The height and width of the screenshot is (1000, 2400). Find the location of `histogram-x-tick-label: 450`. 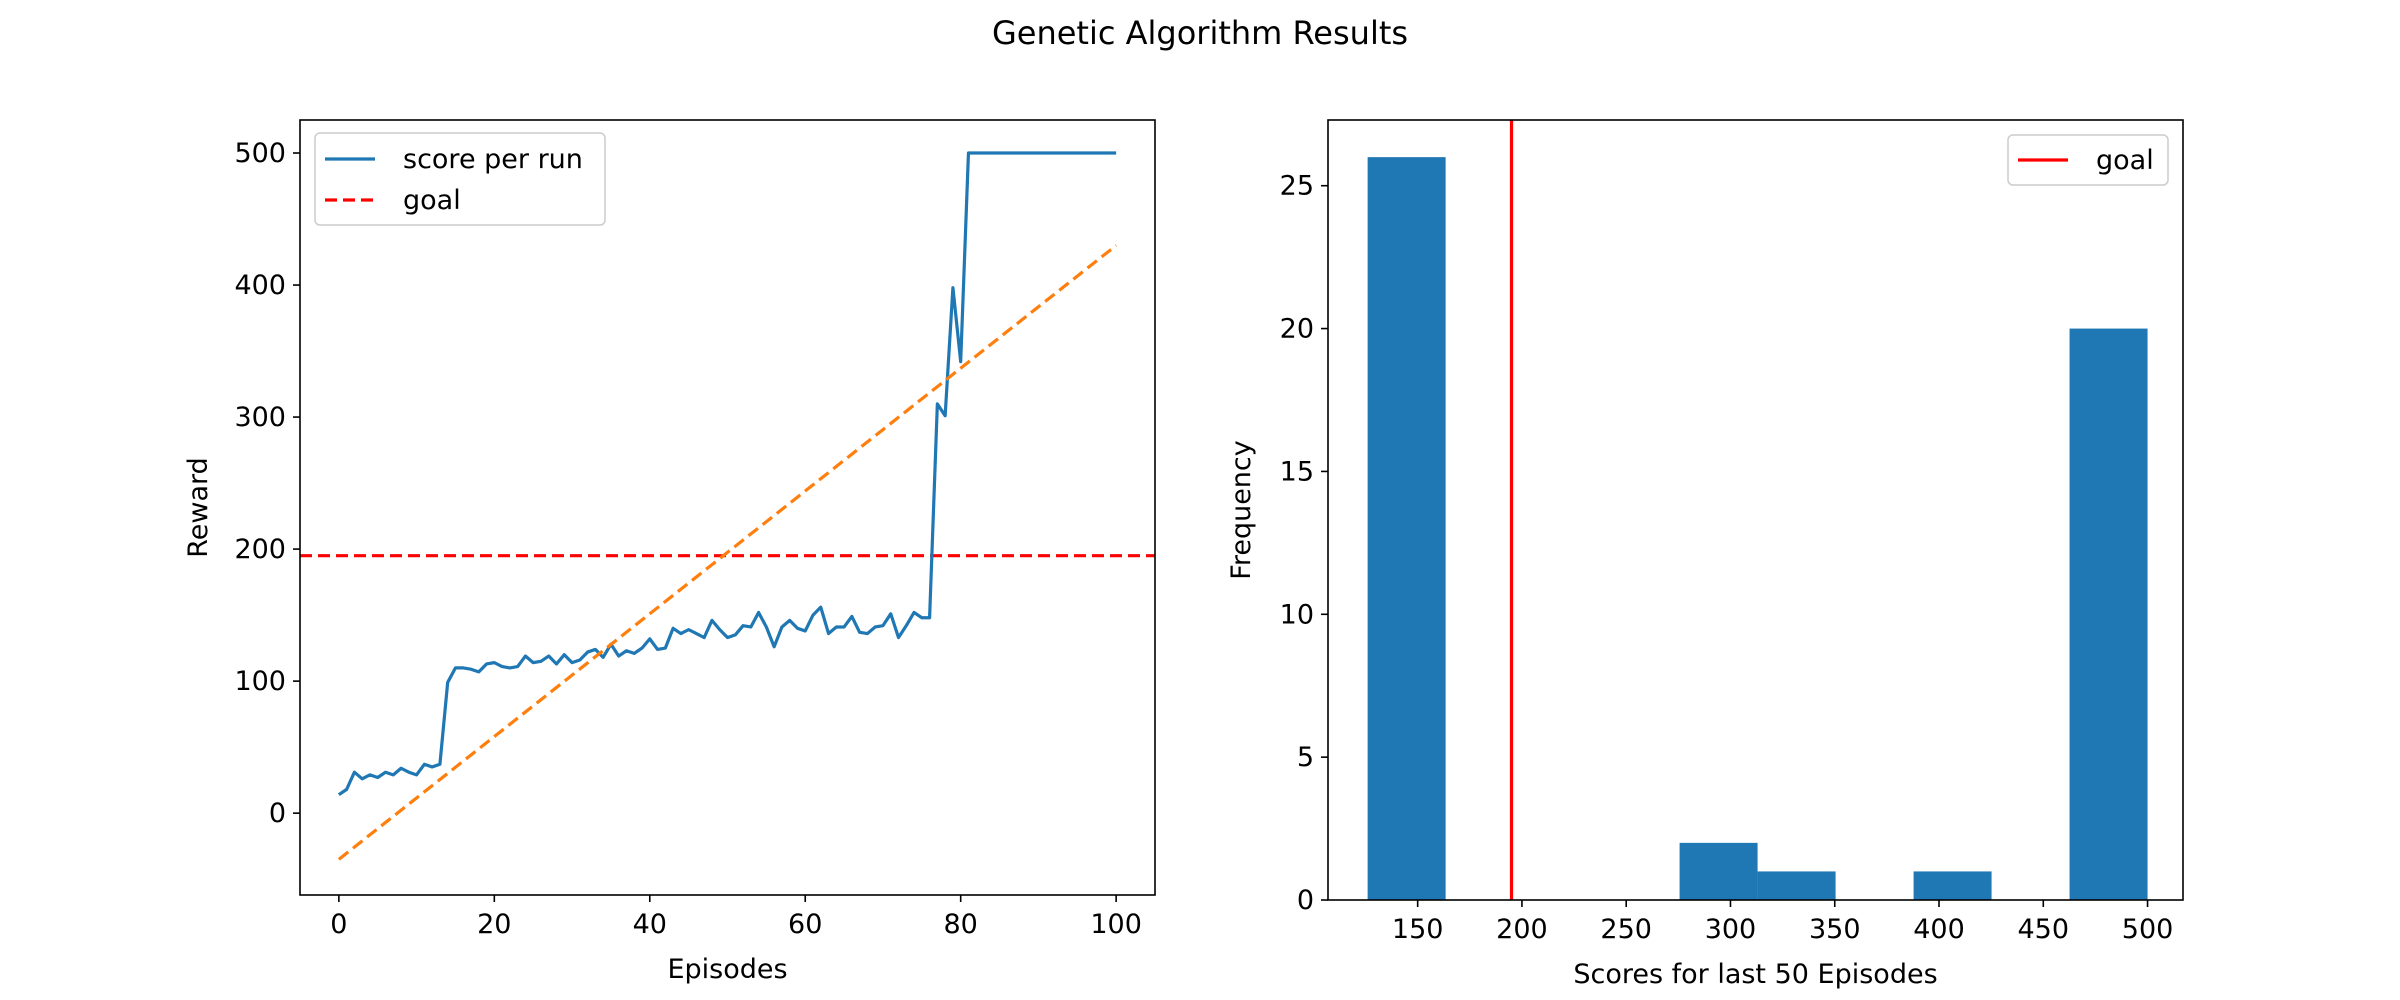

histogram-x-tick-label: 450 is located at coordinates (2044, 929).